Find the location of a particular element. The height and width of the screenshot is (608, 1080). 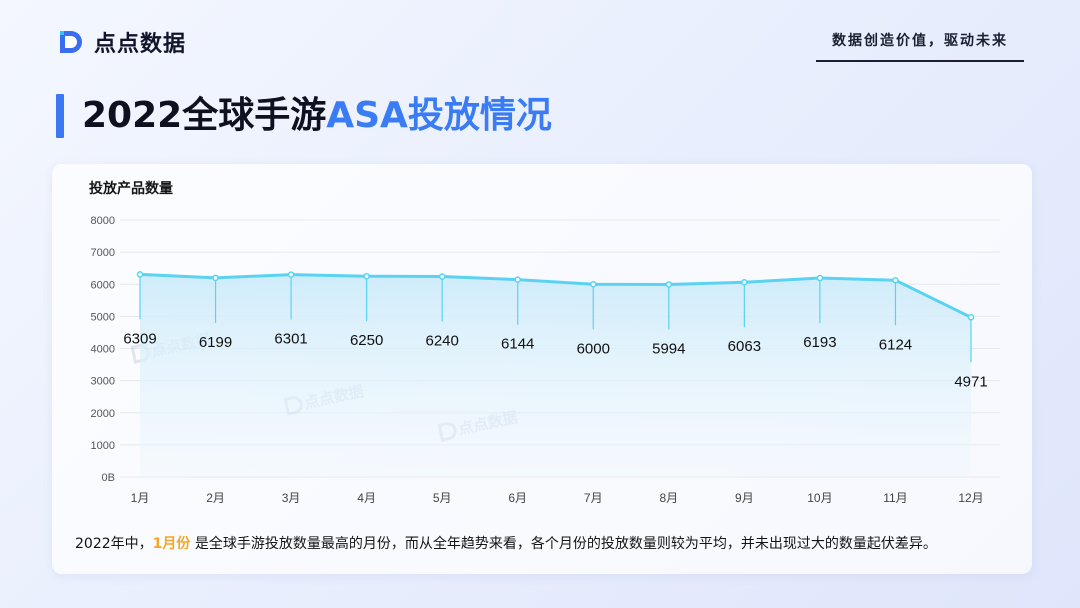

y-tick-label: 6000 is located at coordinates (103, 285).